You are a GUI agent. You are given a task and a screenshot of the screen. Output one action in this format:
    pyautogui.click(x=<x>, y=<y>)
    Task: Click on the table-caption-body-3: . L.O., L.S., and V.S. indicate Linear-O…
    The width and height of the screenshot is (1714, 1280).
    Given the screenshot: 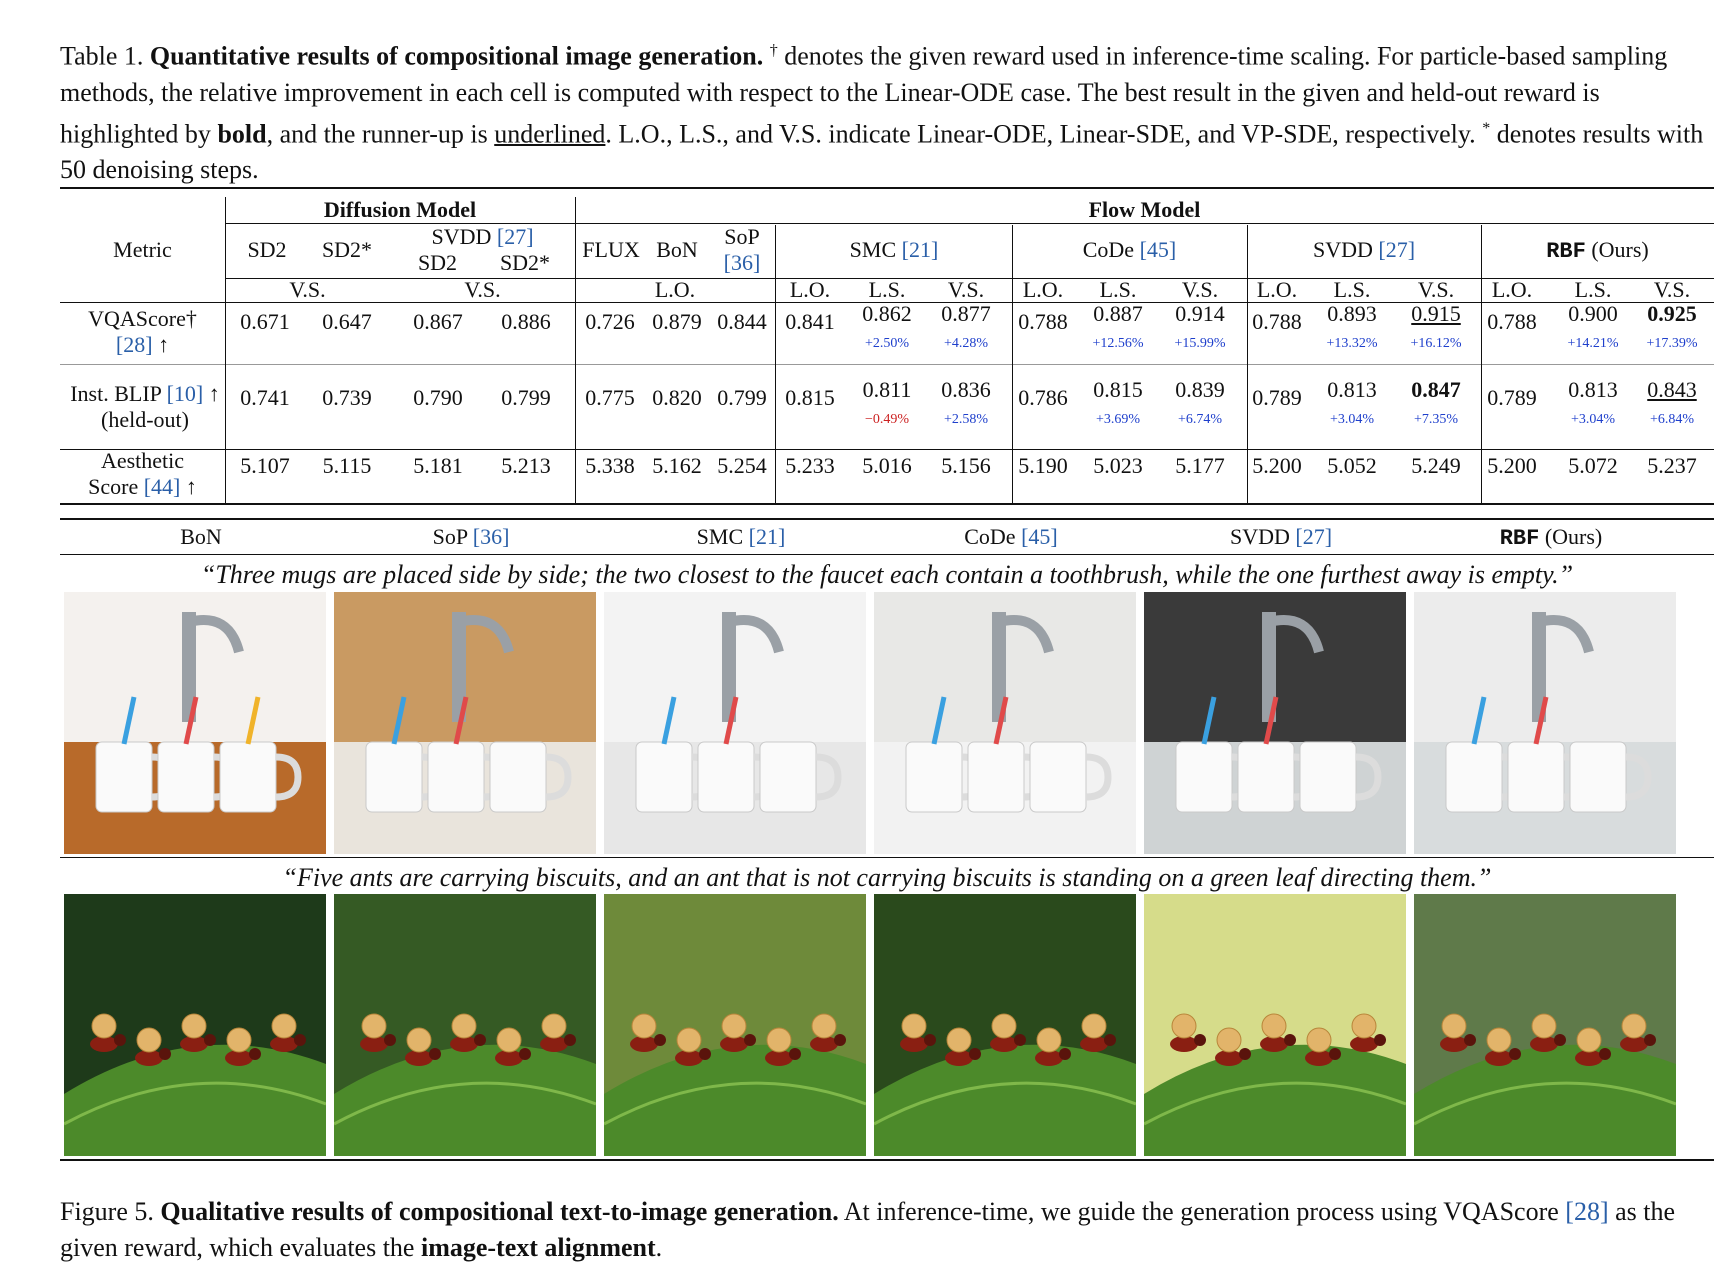 What is the action you would take?
    pyautogui.click(x=1040, y=134)
    